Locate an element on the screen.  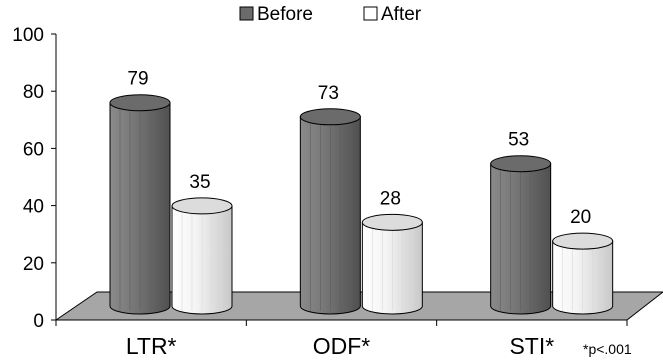
footnote: *p<.001 is located at coordinates (607, 349).